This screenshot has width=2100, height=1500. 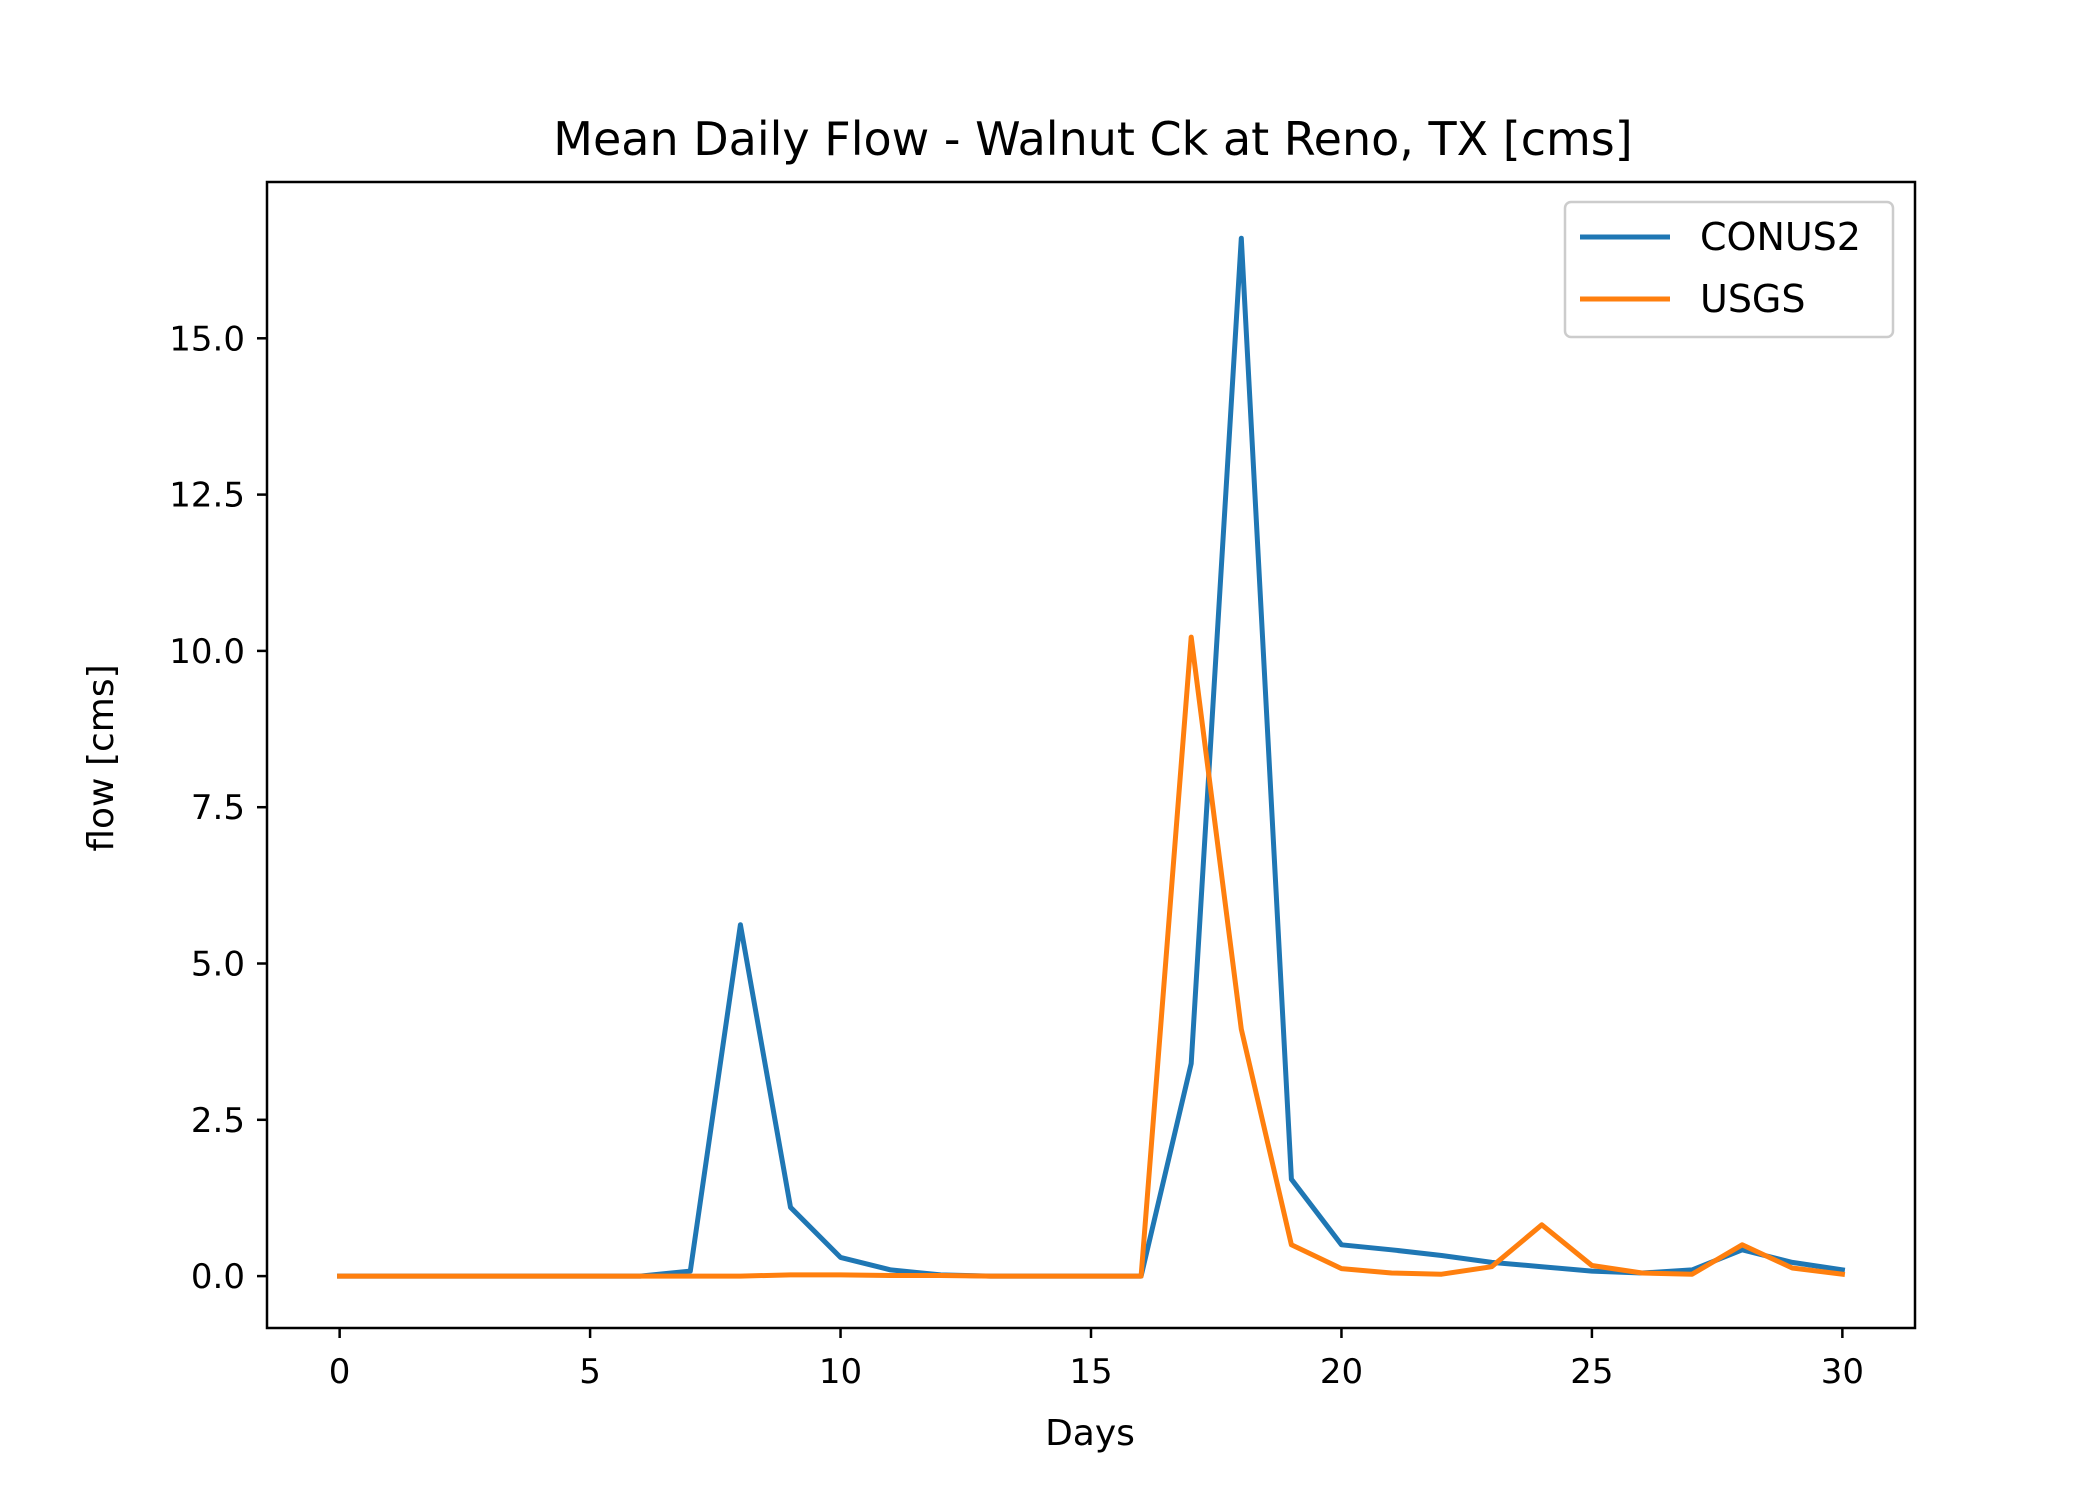 I want to click on y-tick-label: 7.5, so click(x=218, y=808).